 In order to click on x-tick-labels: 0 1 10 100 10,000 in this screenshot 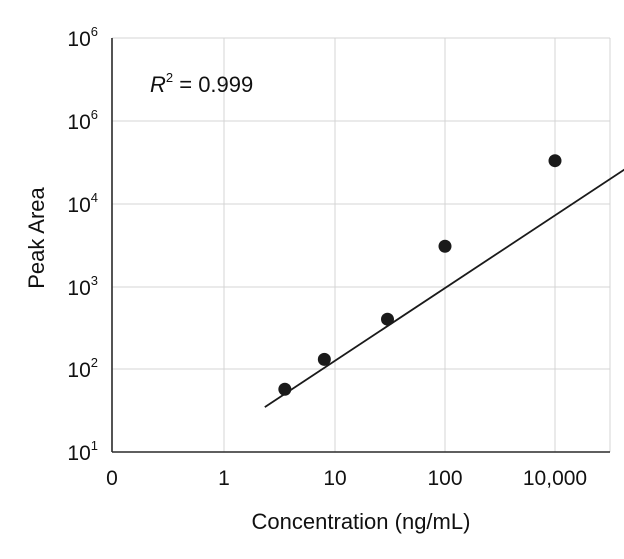, I will do `click(346, 478)`.